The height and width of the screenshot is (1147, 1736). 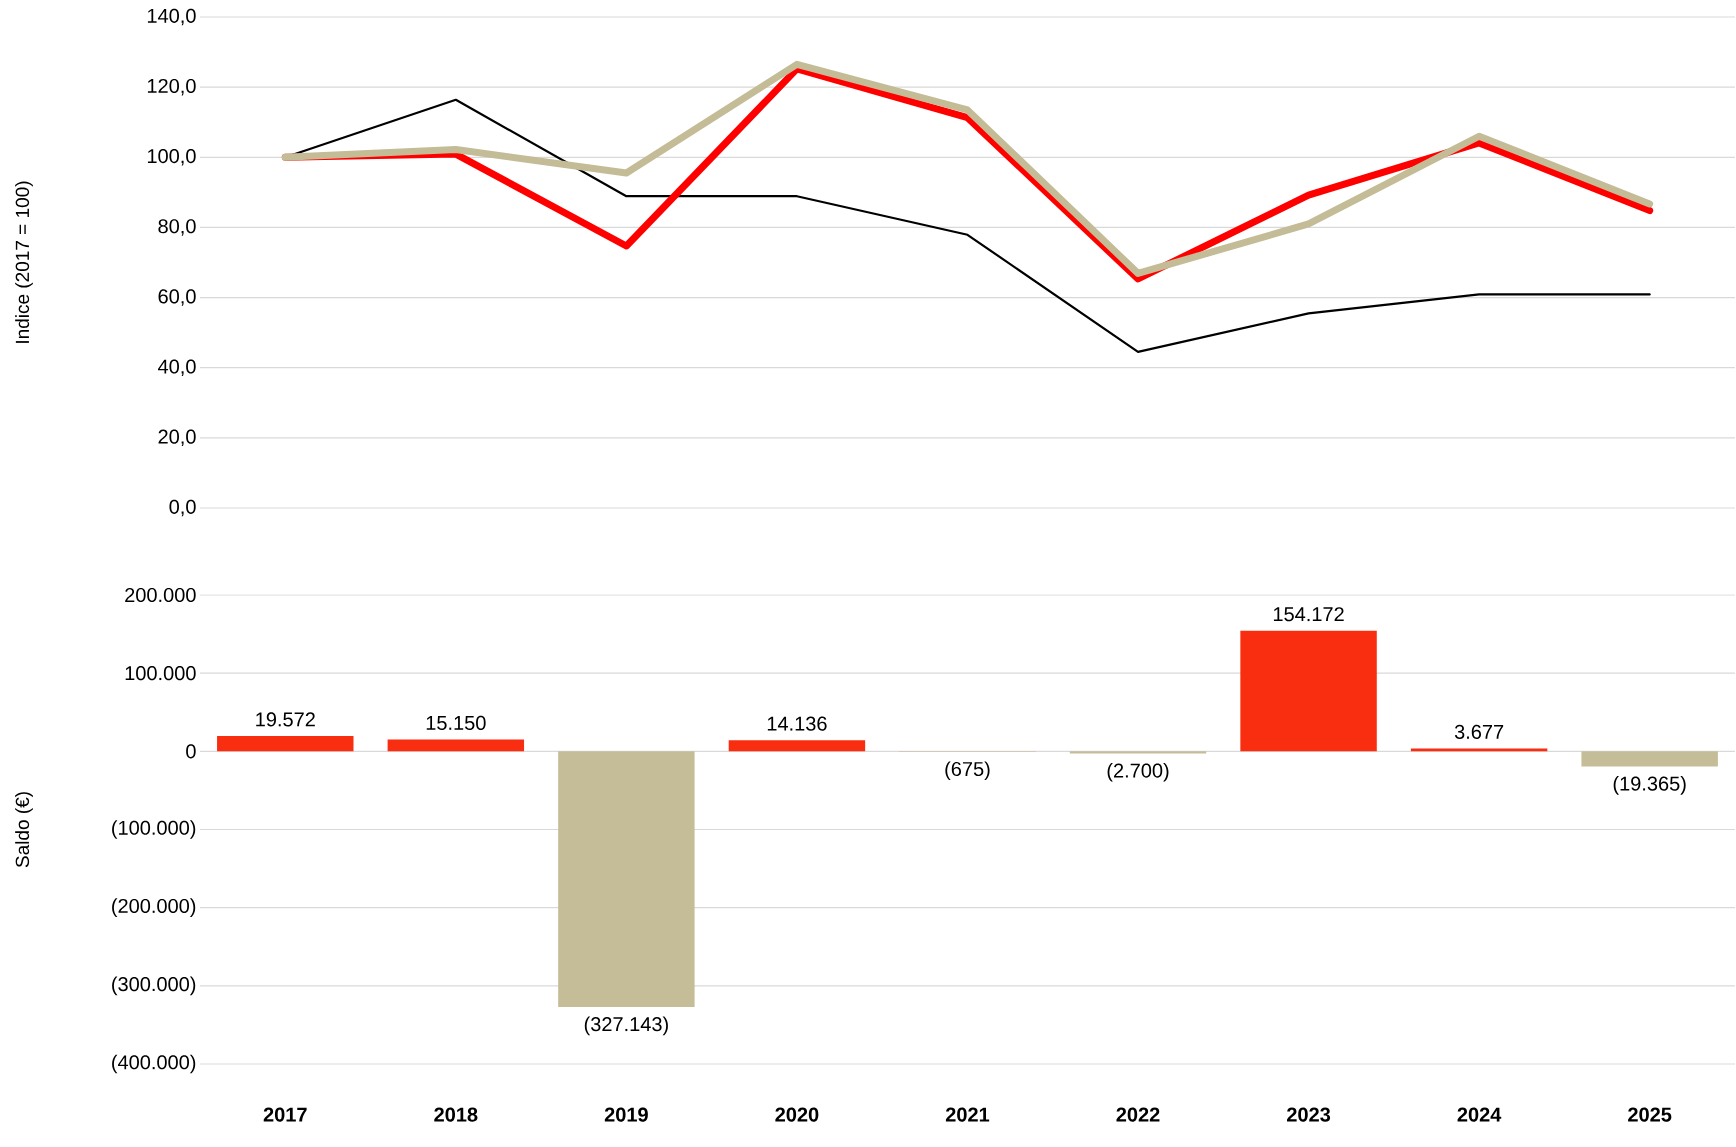 I want to click on data-label: (675), so click(x=967, y=771).